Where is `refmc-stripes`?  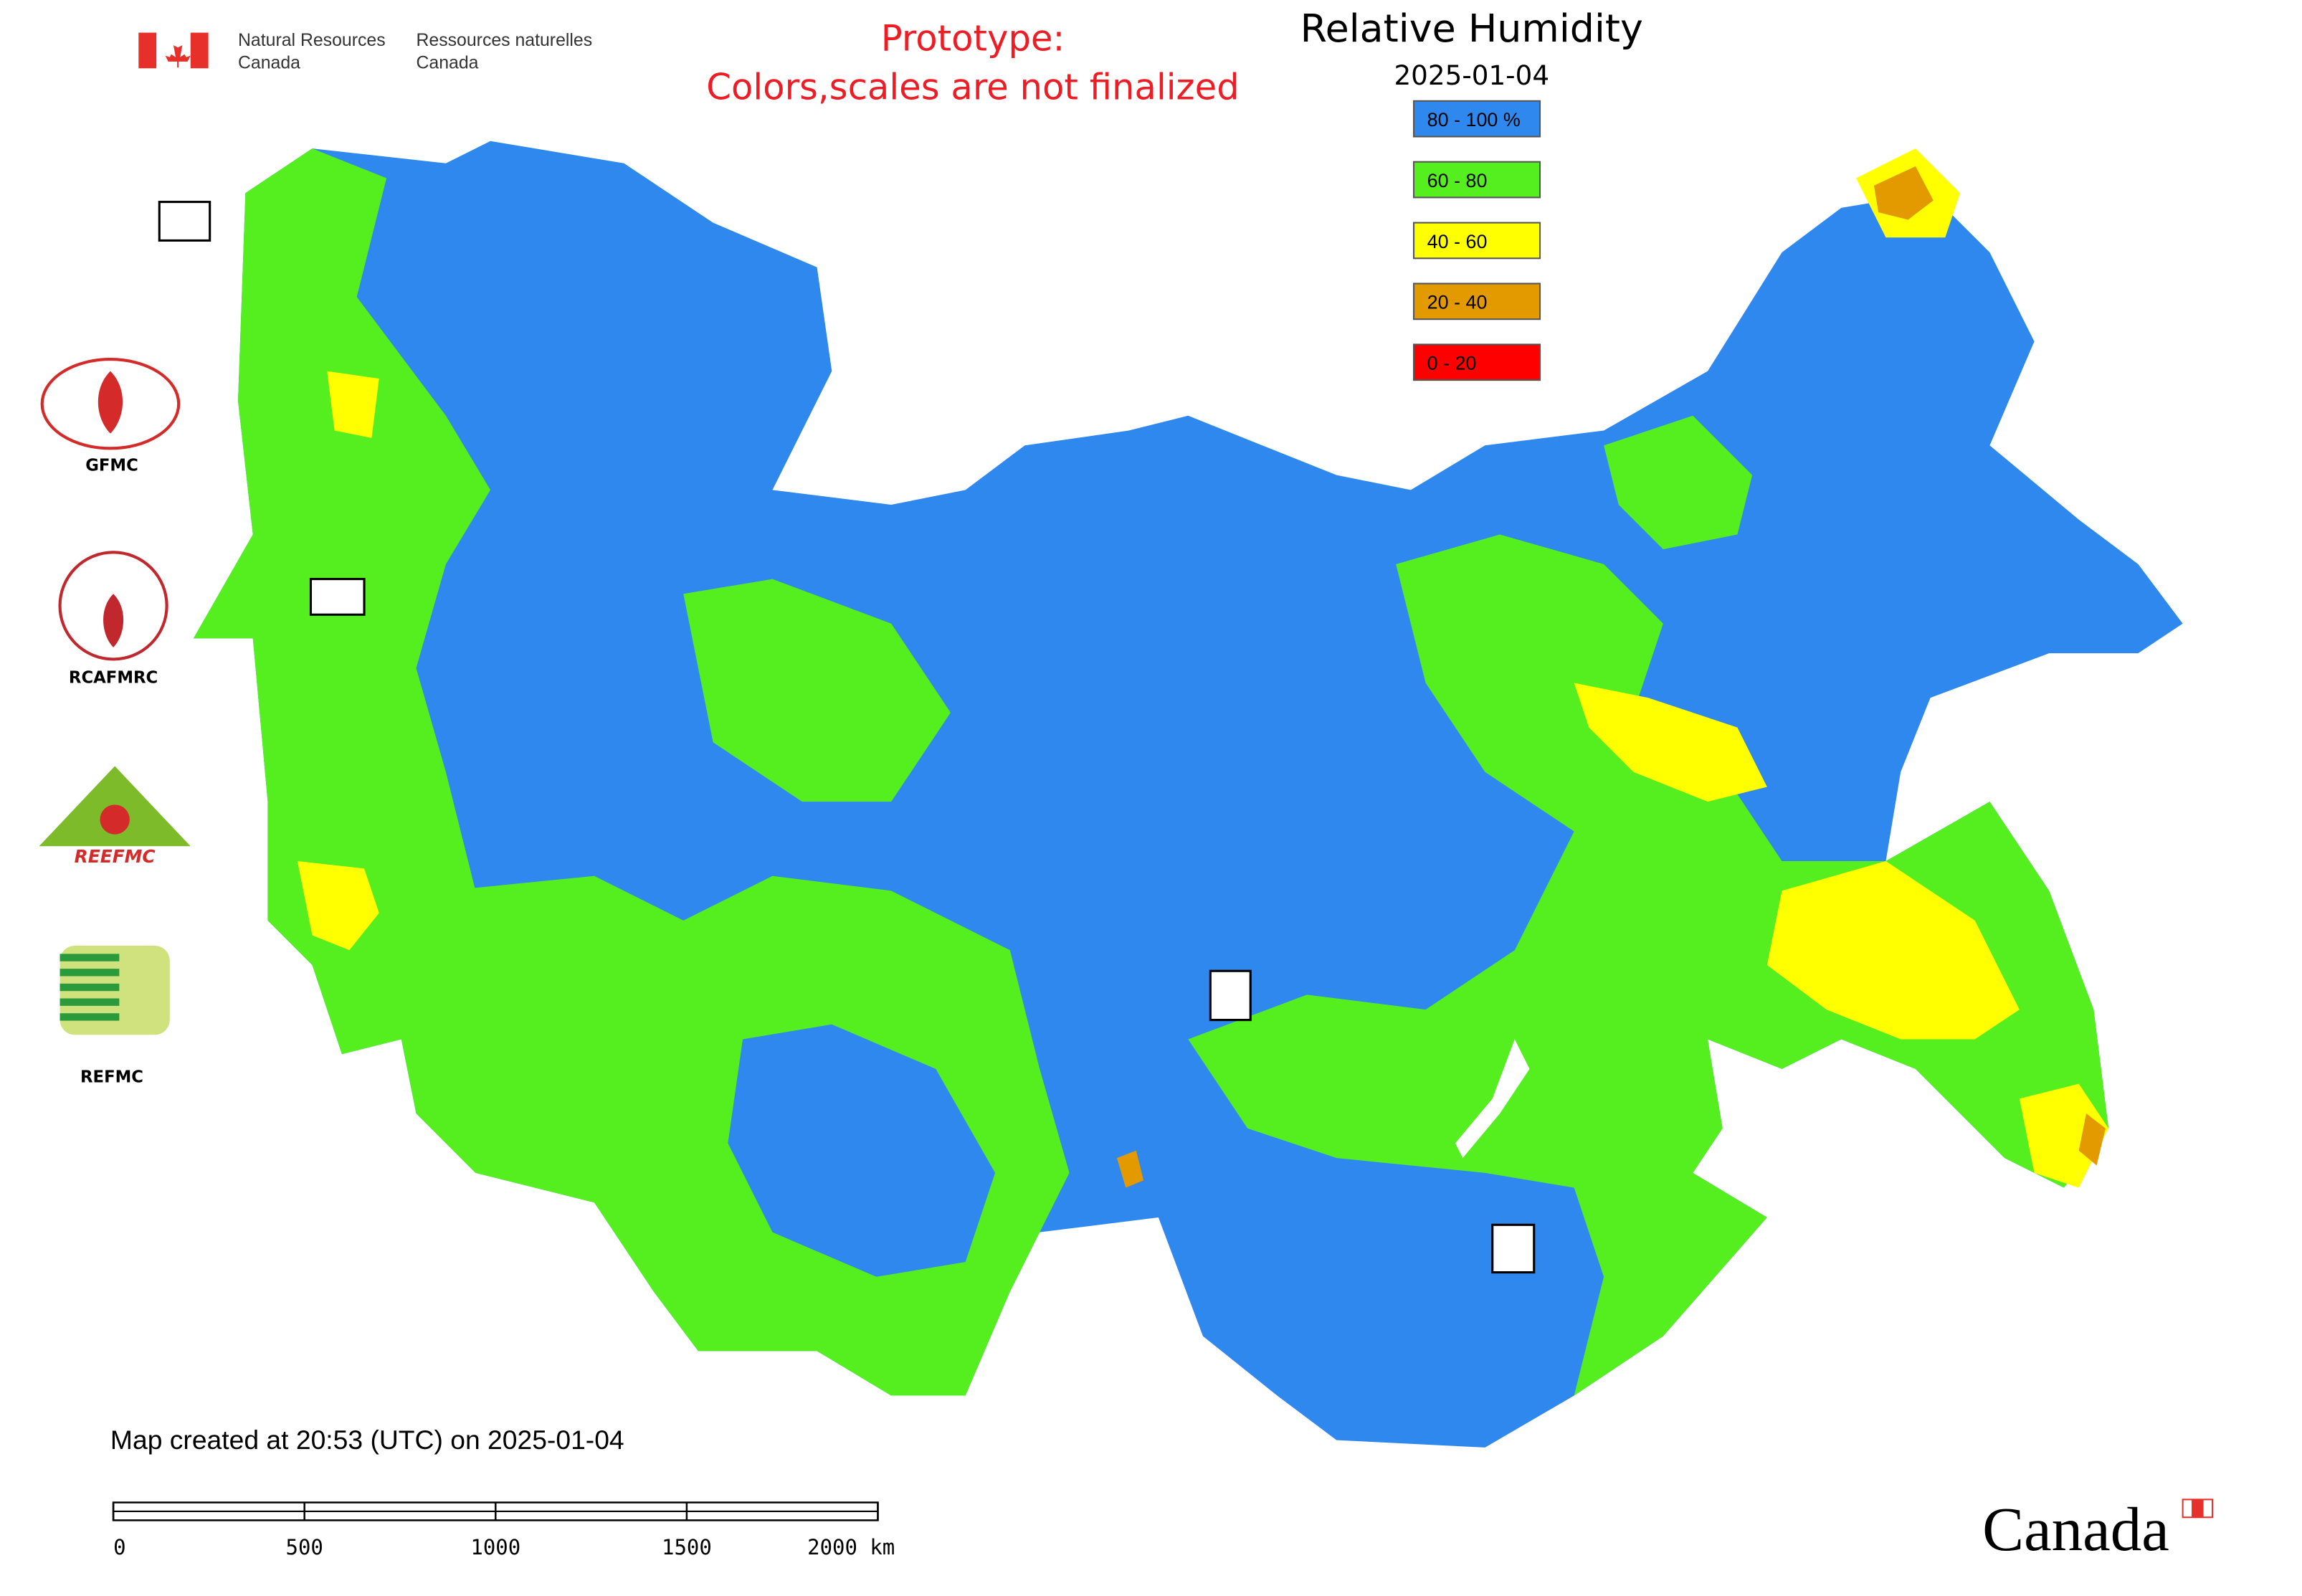 refmc-stripes is located at coordinates (90, 987).